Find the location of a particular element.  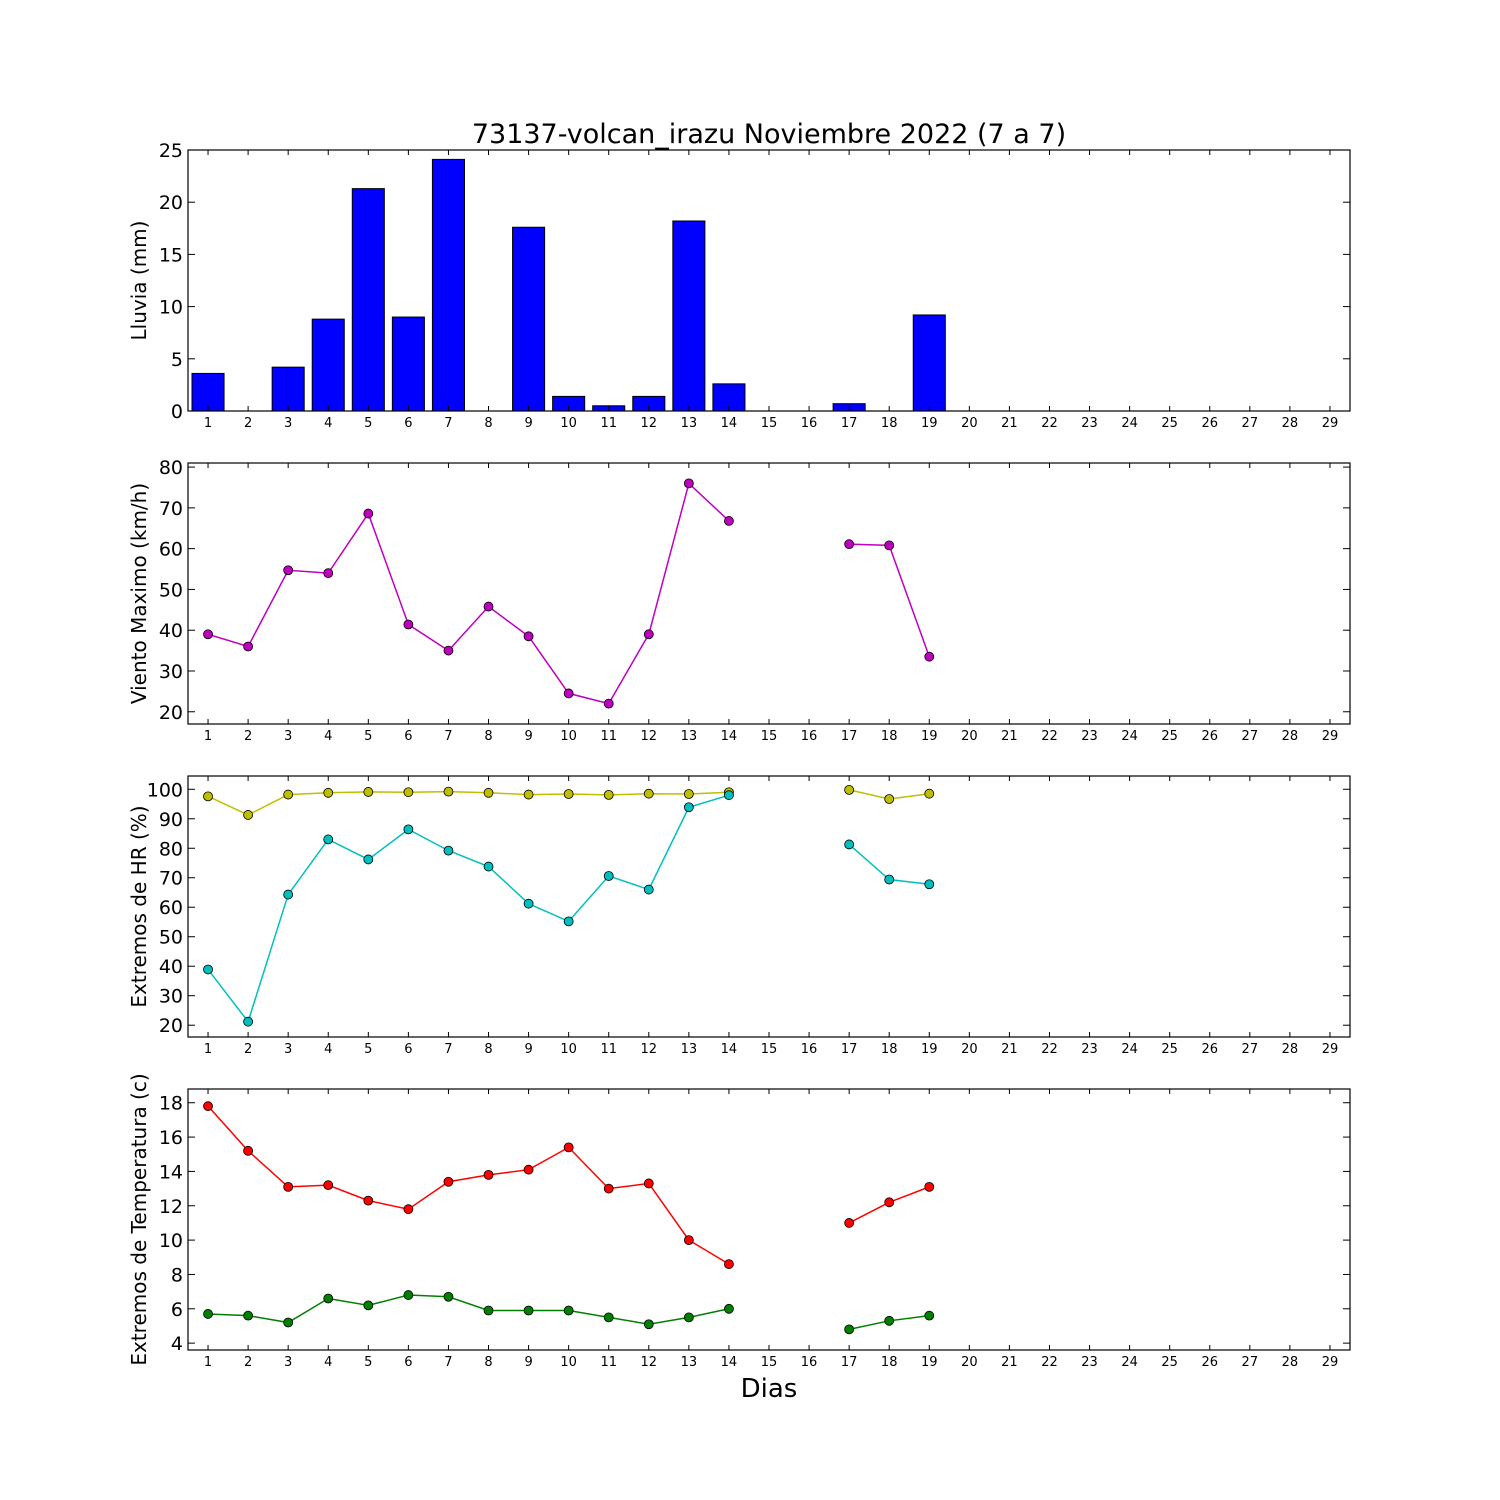

x-tick-label: 12 is located at coordinates (649, 423).